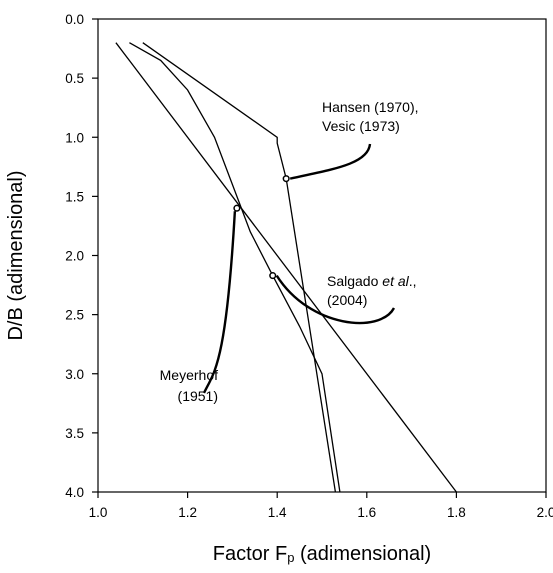 The image size is (553, 573). Describe the element at coordinates (74, 315) in the screenshot. I see `y-tick-label: 2.5` at that location.